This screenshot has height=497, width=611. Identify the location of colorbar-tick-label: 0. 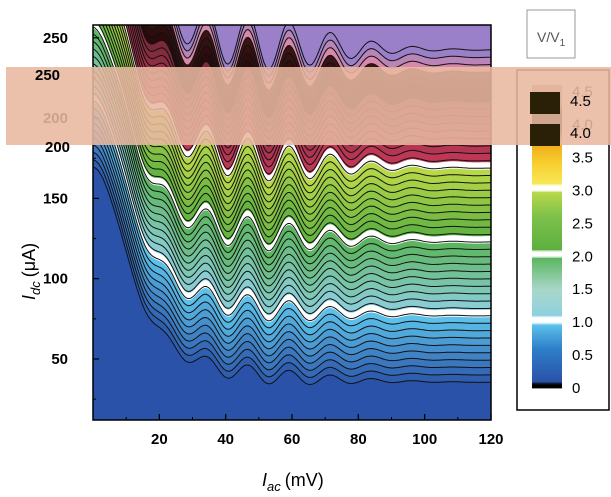
(576, 388).